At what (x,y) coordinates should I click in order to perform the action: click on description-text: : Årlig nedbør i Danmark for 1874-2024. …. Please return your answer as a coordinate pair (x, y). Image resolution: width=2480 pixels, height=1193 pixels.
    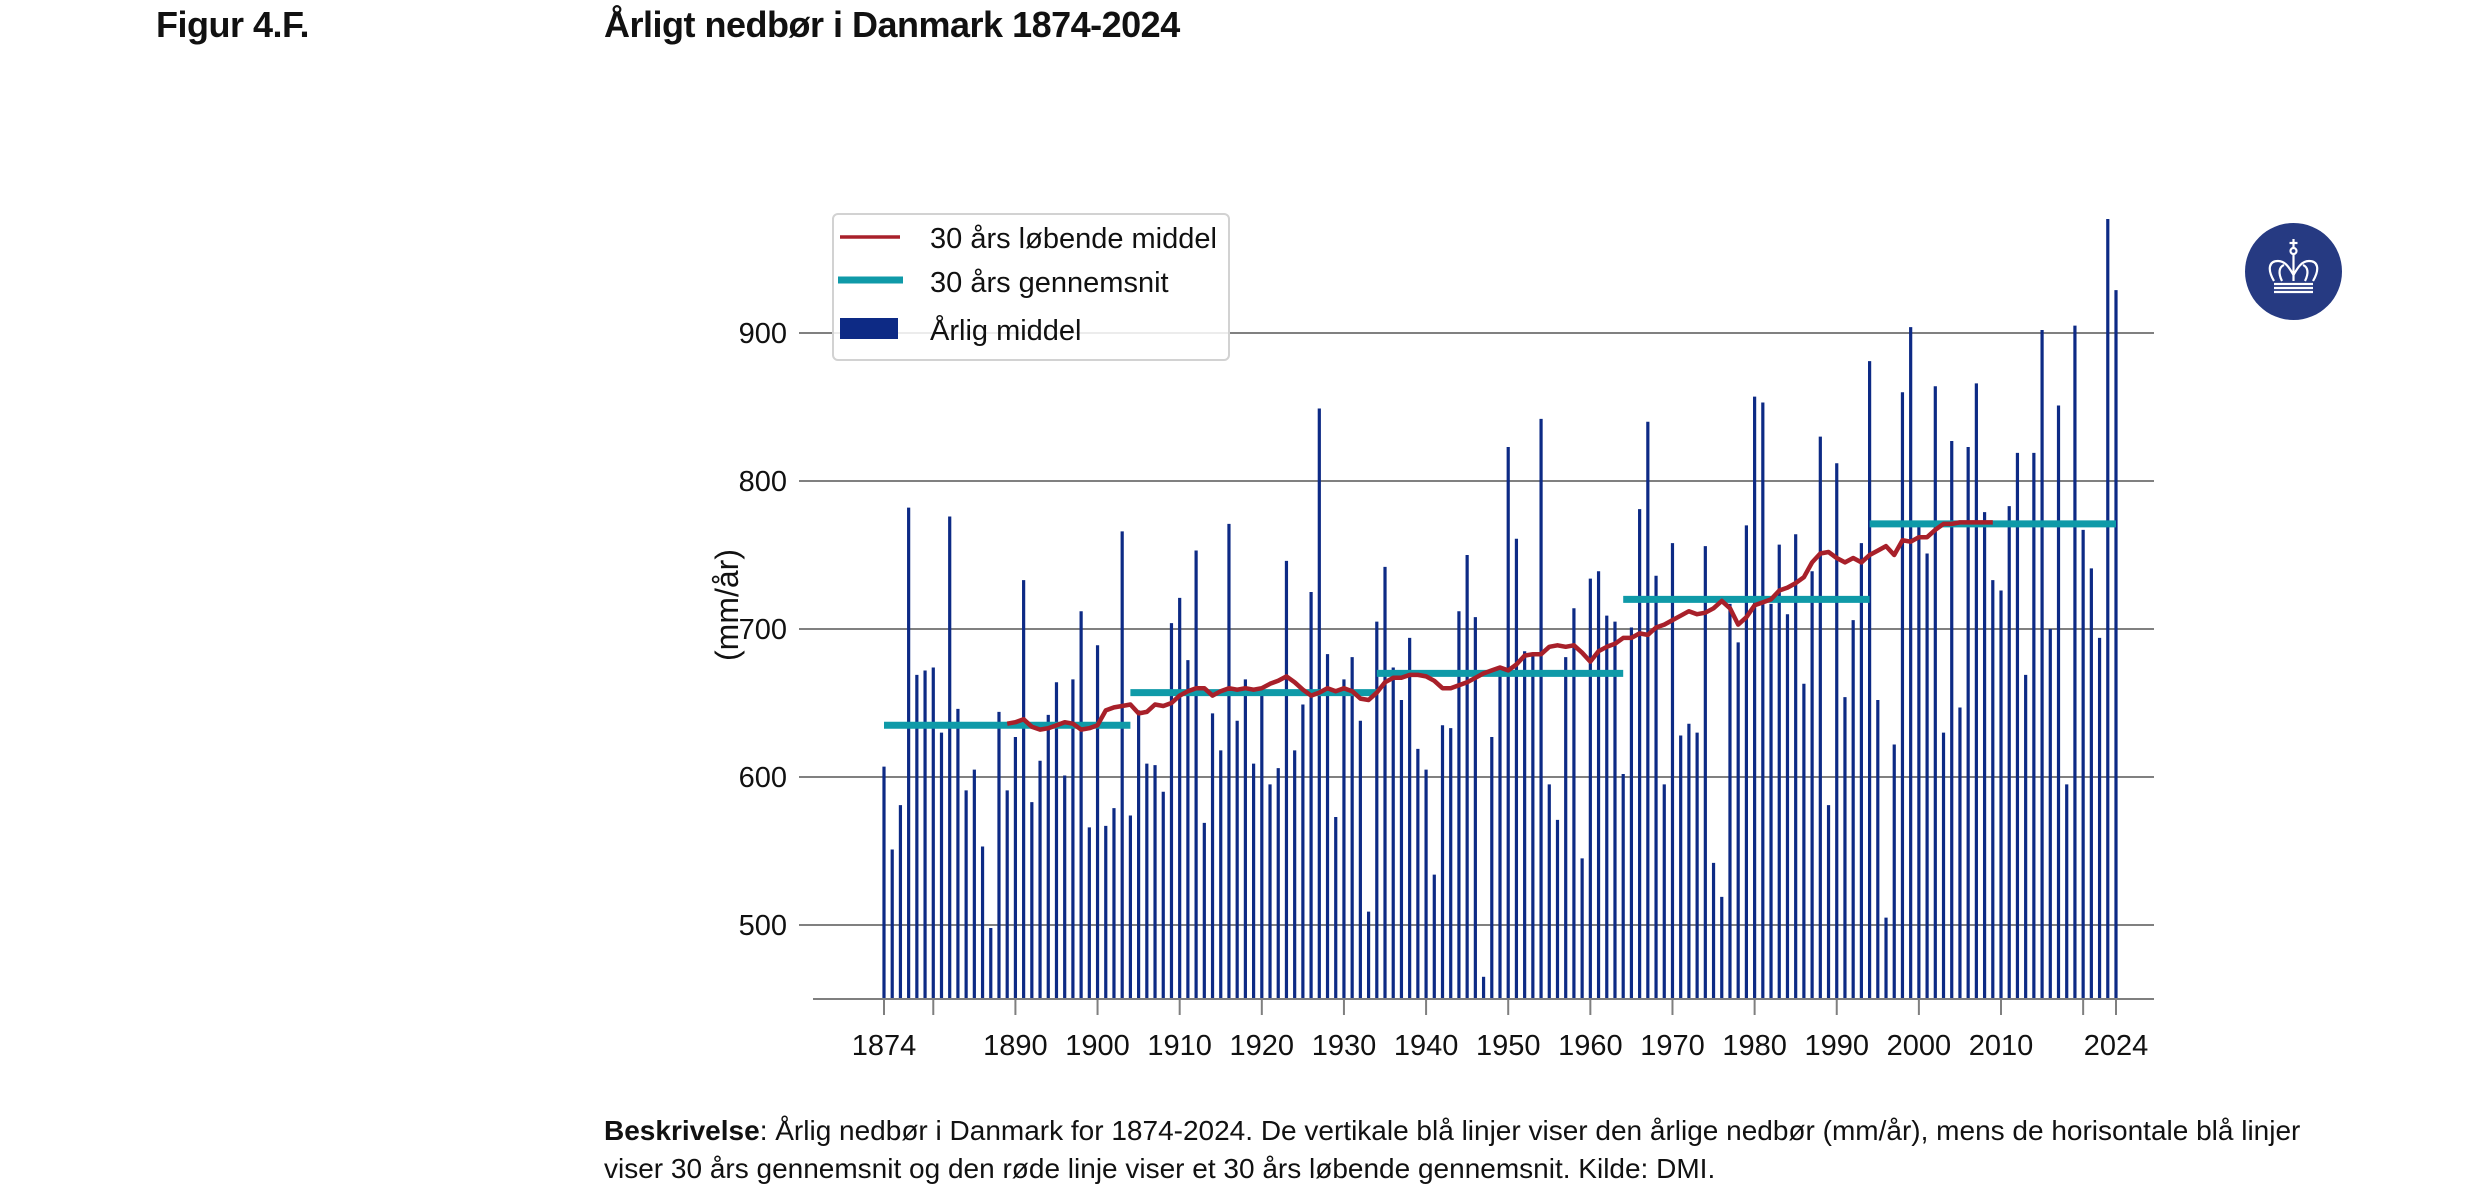
    Looking at the image, I should click on (1452, 1149).